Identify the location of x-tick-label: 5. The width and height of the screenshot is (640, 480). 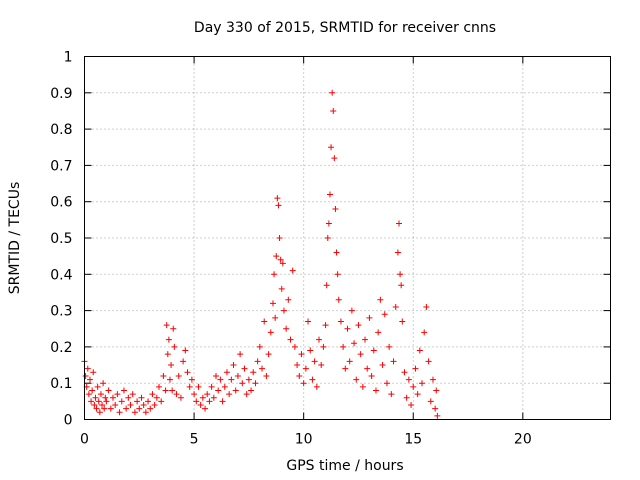
(194, 440).